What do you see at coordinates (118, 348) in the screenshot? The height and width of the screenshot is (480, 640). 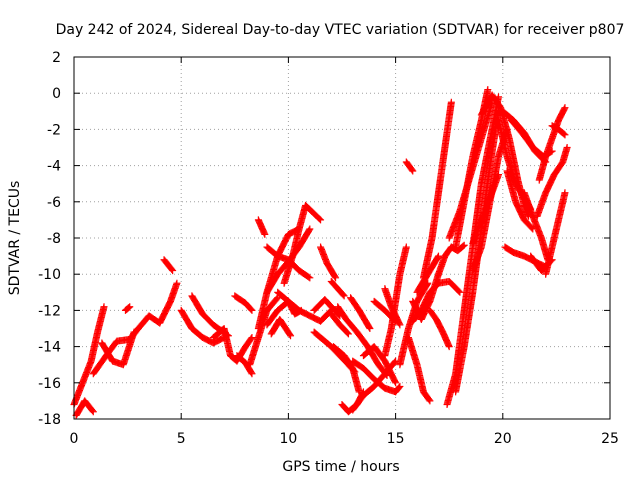 I see `series-d` at bounding box center [118, 348].